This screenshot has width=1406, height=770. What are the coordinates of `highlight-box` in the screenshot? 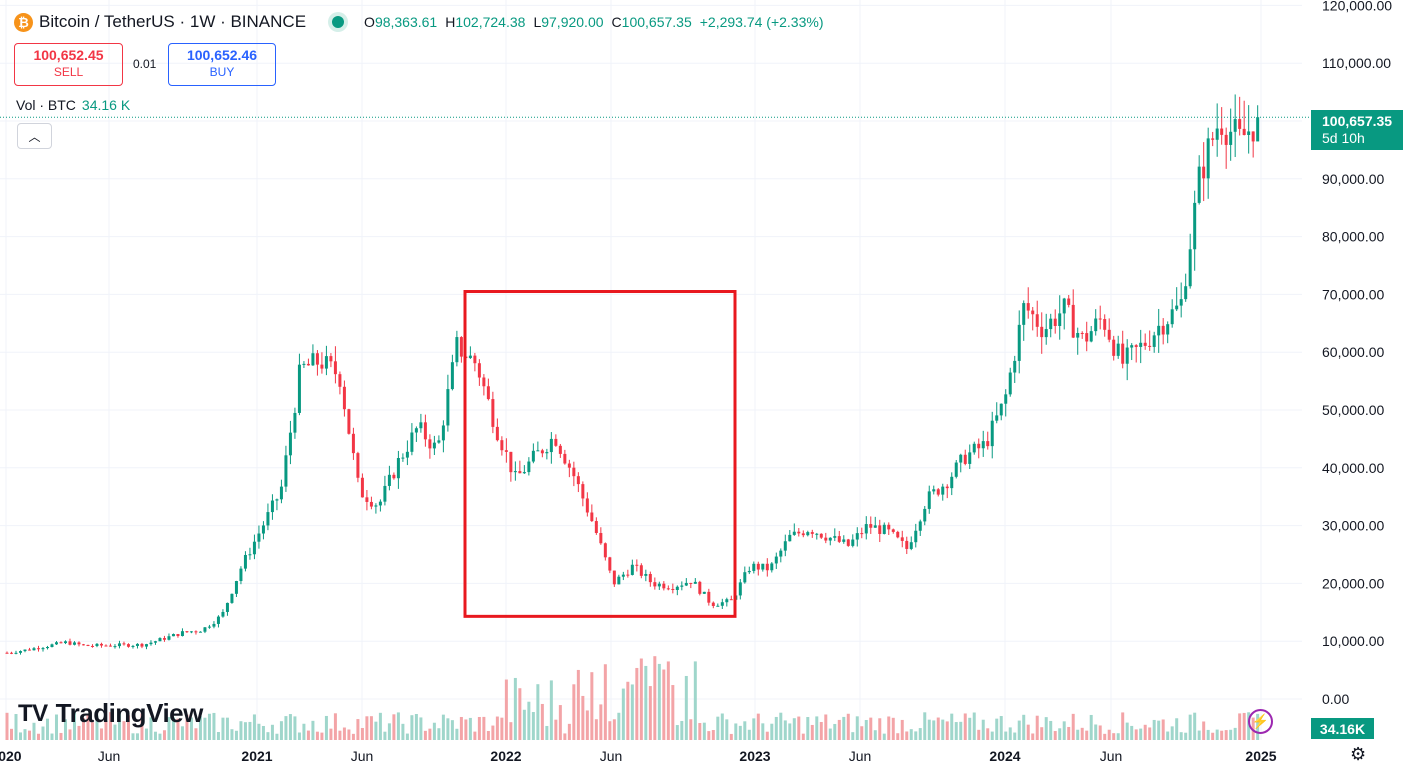 It's located at (600, 454).